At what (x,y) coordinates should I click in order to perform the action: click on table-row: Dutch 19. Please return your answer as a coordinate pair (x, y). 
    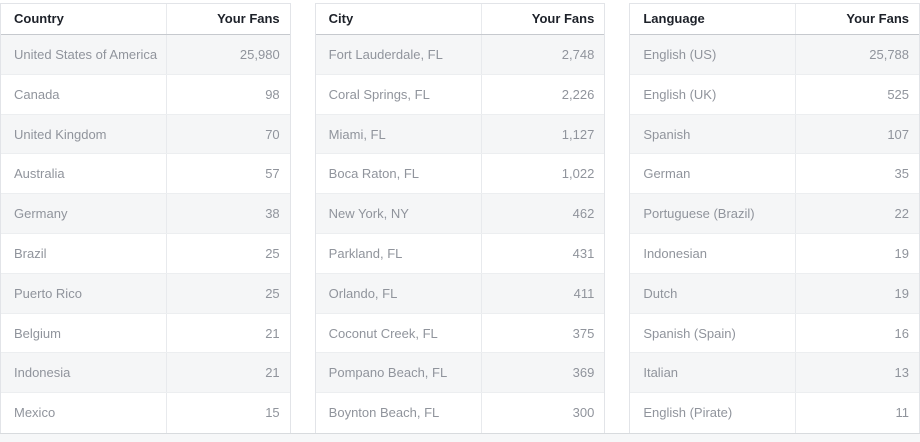
    Looking at the image, I should click on (775, 293).